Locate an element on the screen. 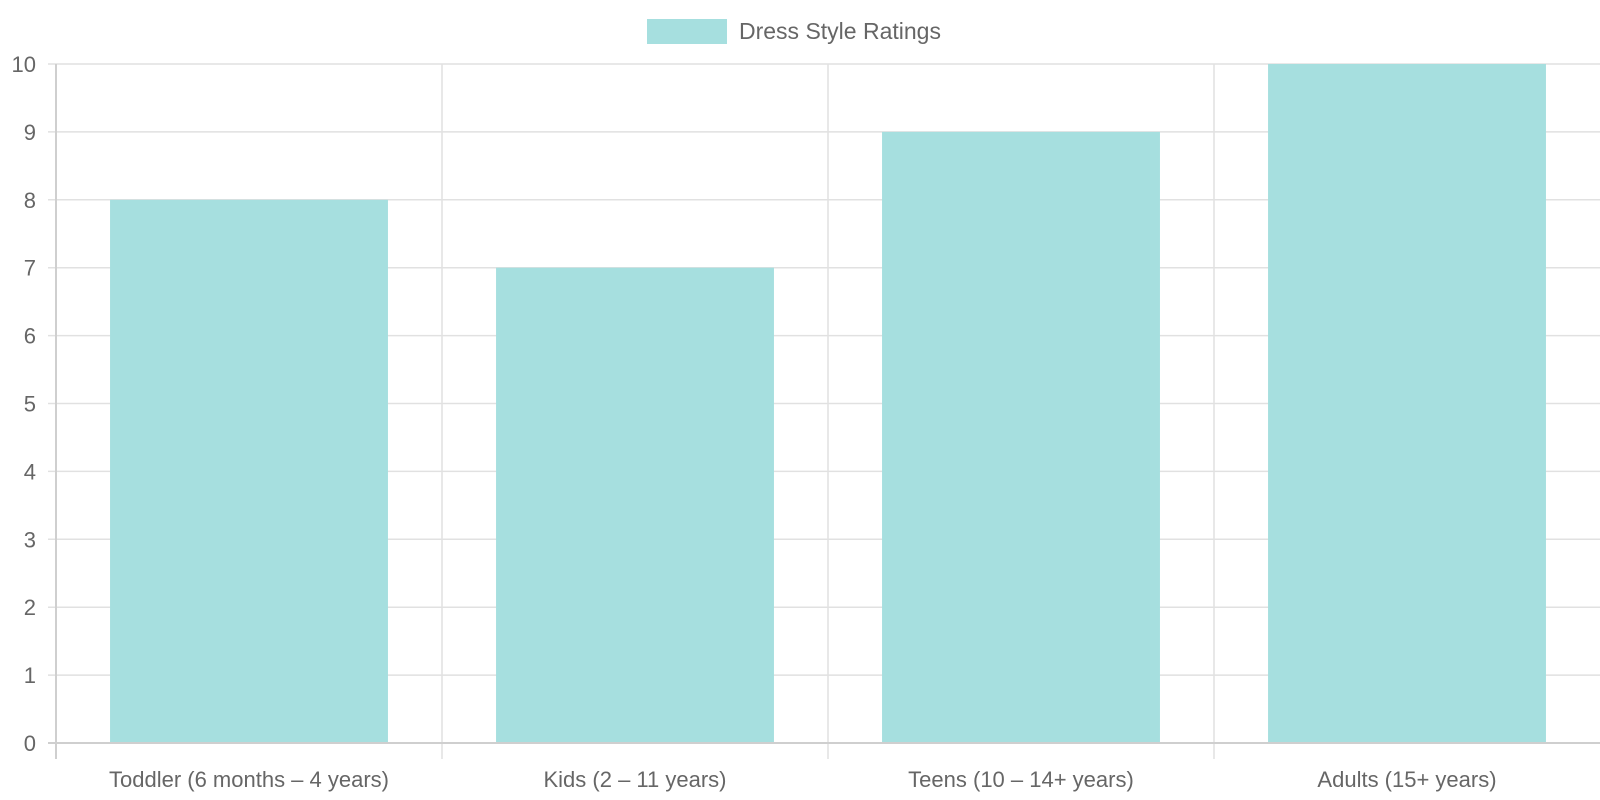  y-tick-labels: 0 1 2 3 4 5 6 7 8 9 10 is located at coordinates (24, 404).